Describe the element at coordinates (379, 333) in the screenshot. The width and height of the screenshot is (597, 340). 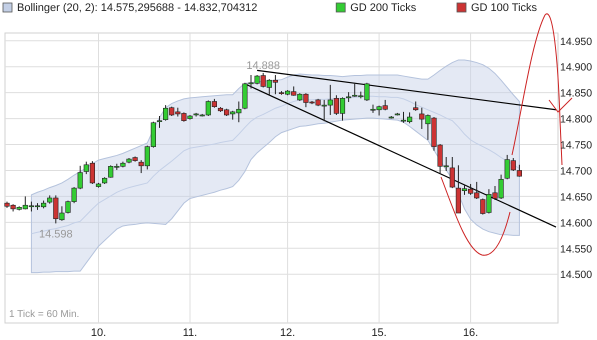
I see `x-tick-label: 15.` at that location.